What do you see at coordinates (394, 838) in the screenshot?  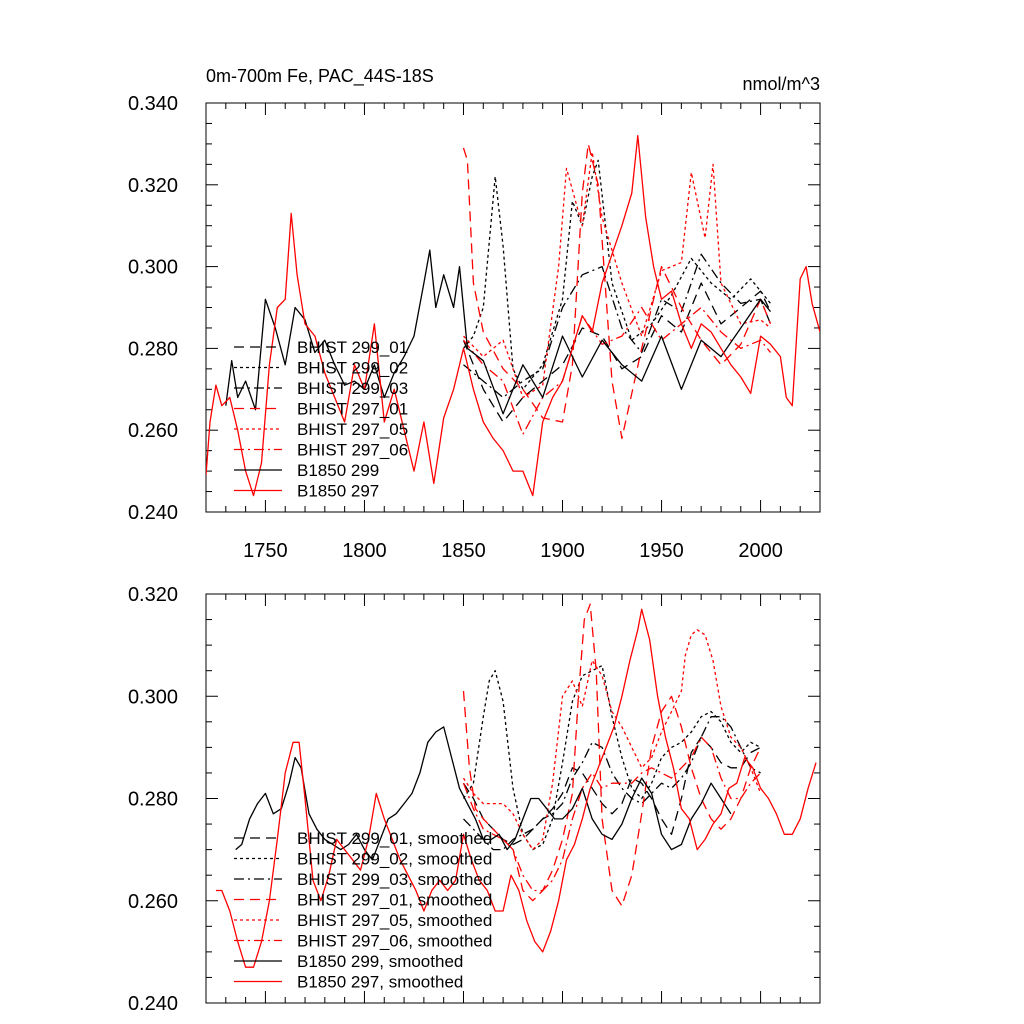 I see `legend-label: BHIST 299_01, smoothed` at bounding box center [394, 838].